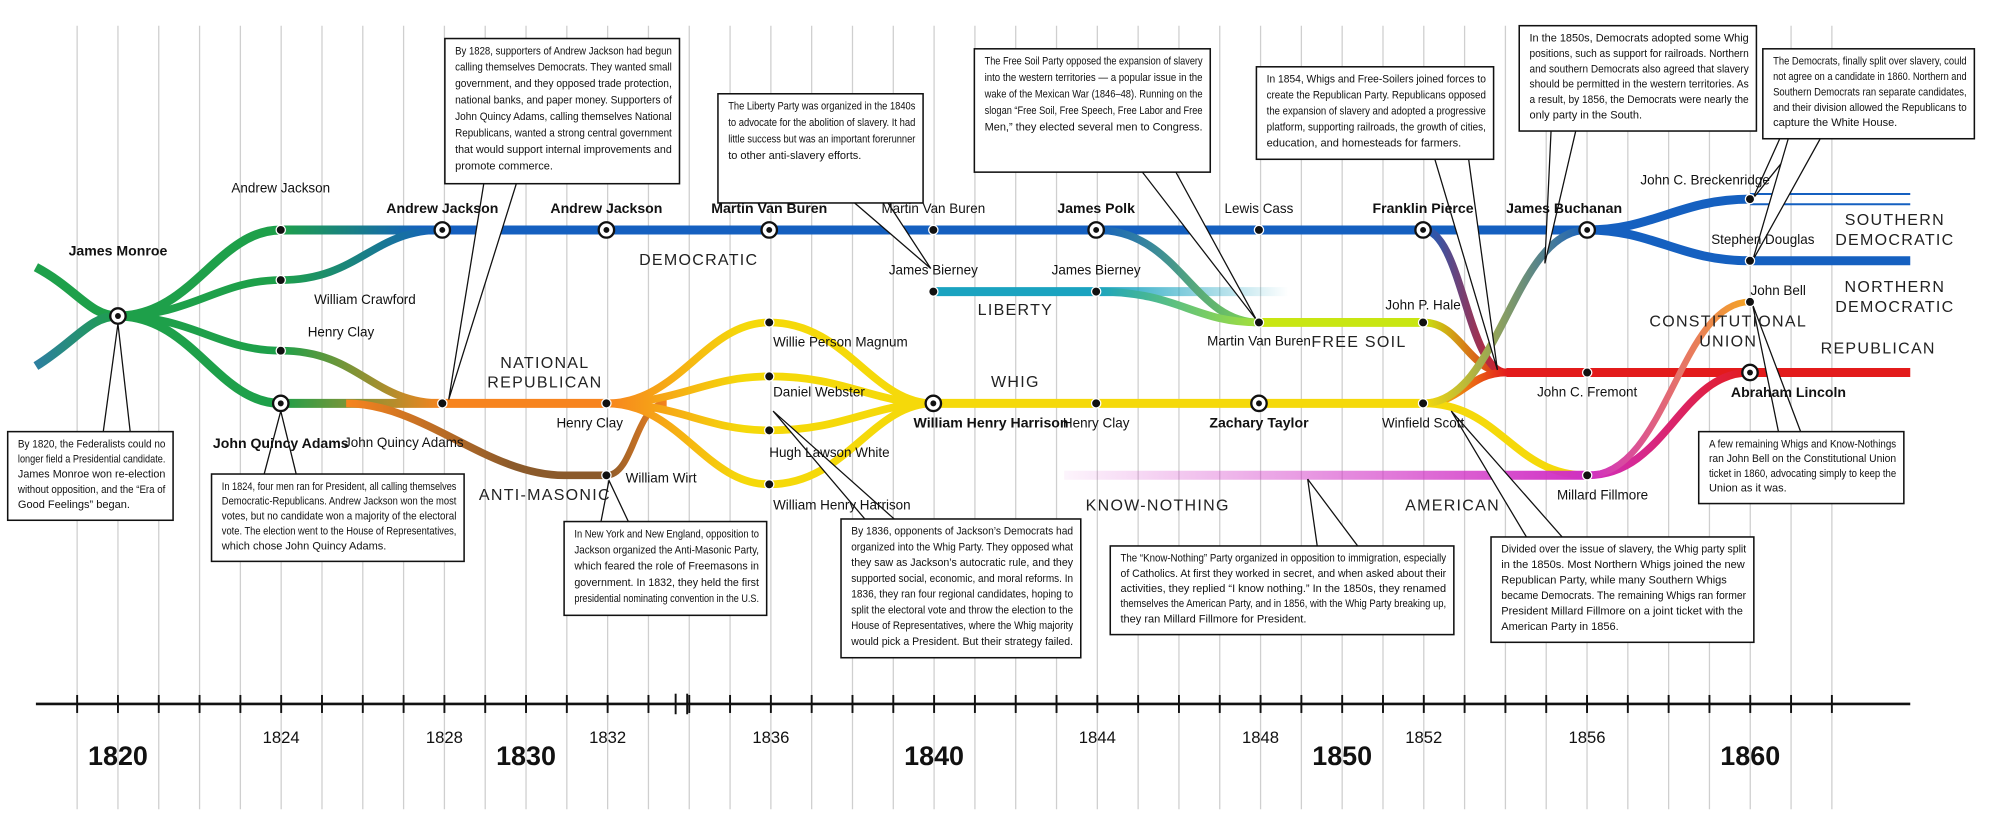  Describe the element at coordinates (1342, 756) in the screenshot. I see `decade-label: 1850` at that location.